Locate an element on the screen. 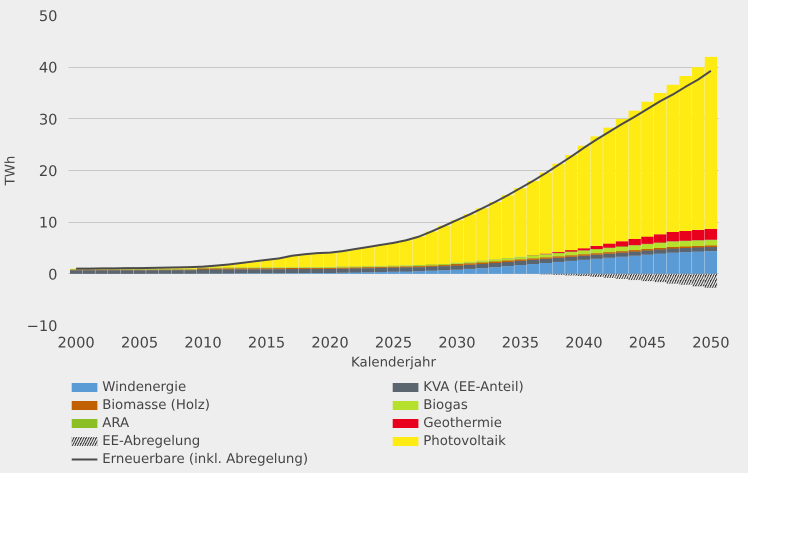  legend-label: Biomasse (Holz) is located at coordinates (156, 405).